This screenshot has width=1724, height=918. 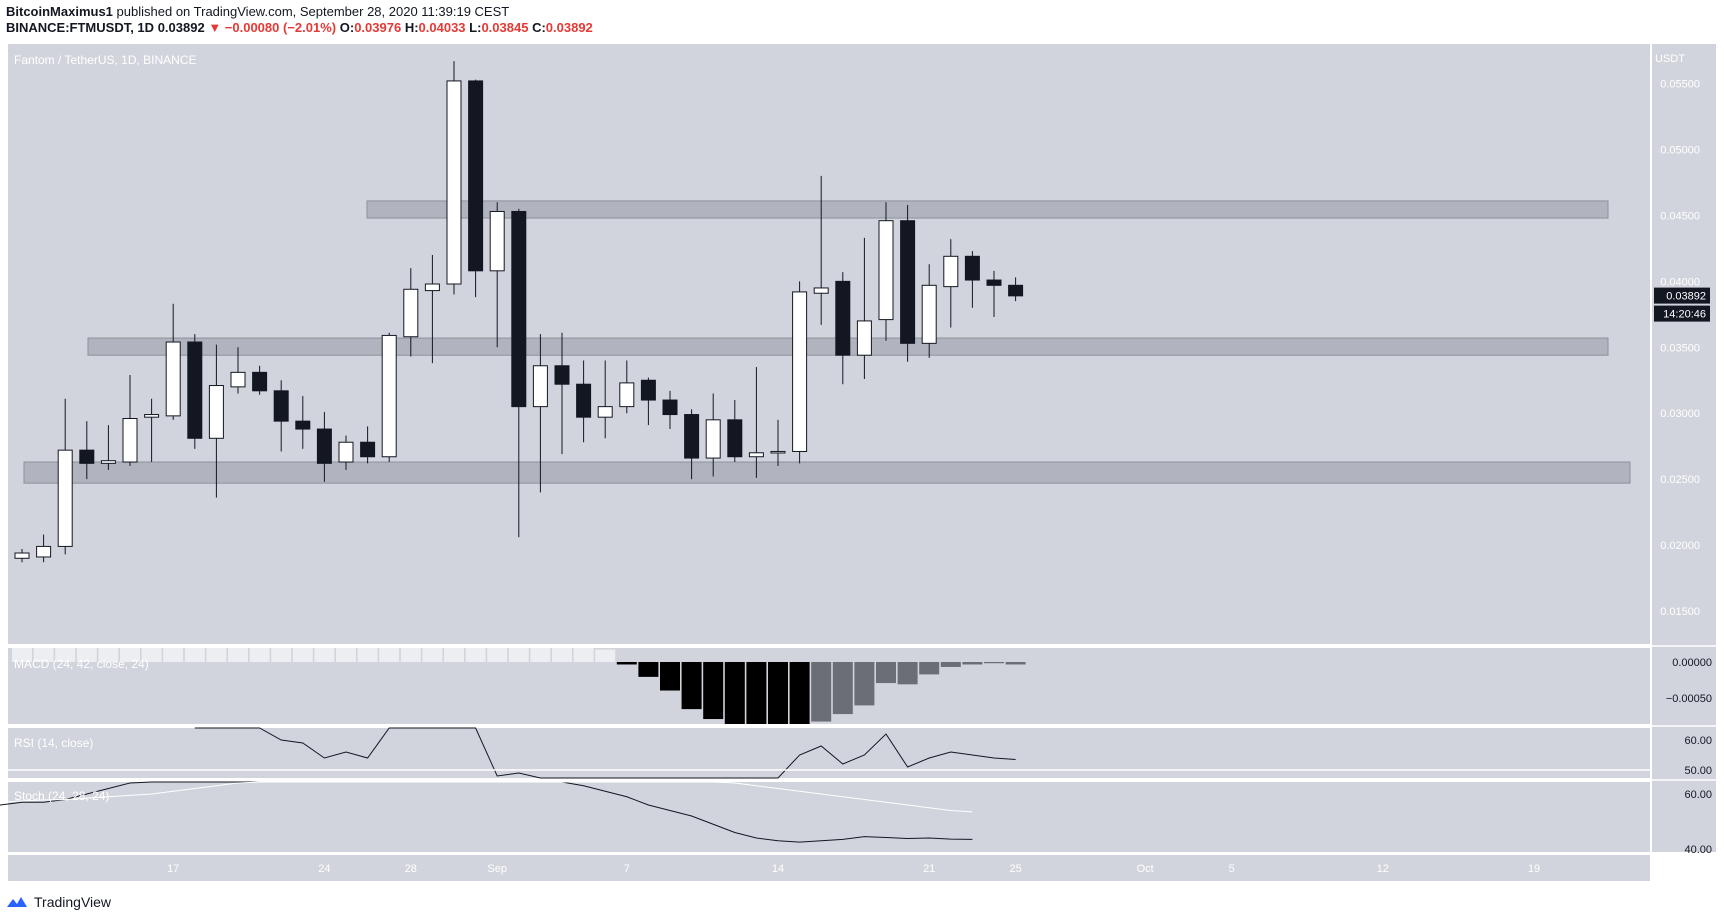 What do you see at coordinates (1685, 869) in the screenshot?
I see `x-tick-label: 26` at bounding box center [1685, 869].